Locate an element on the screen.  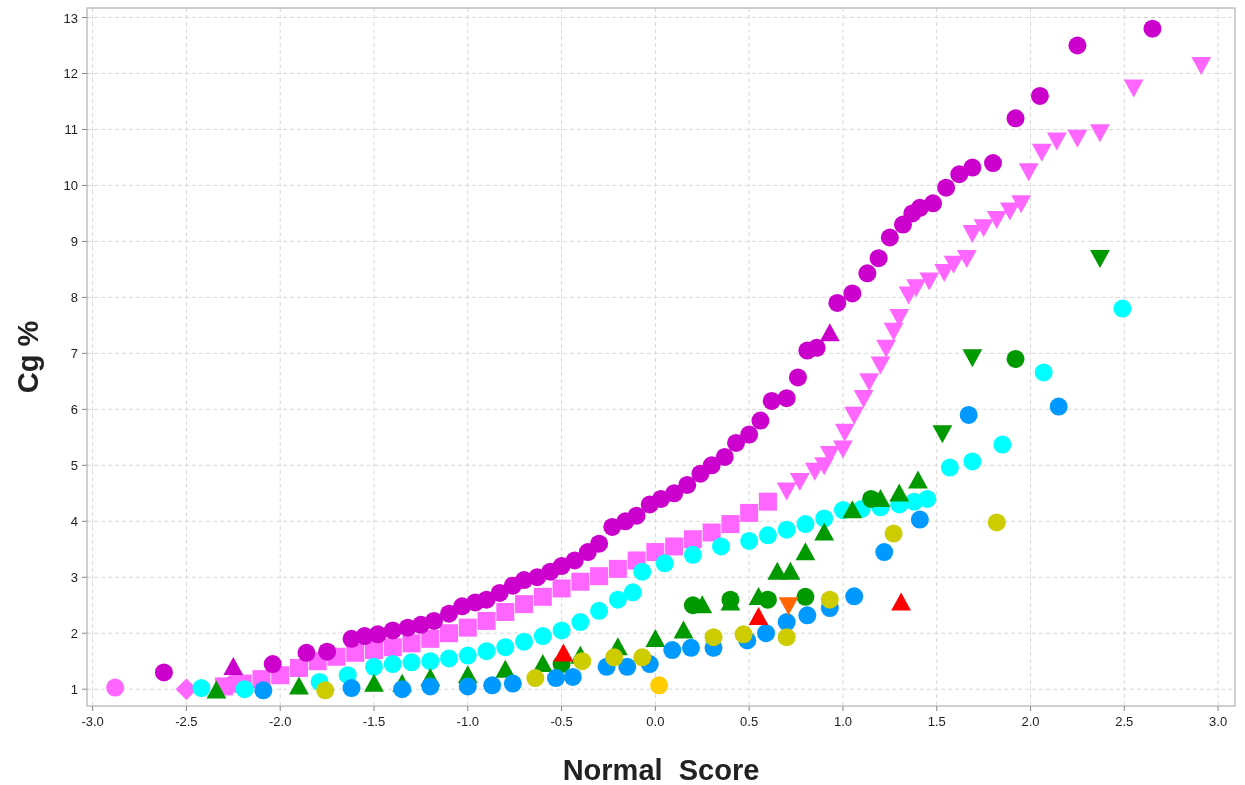
x-tick-label: -1.5 is located at coordinates (374, 721).